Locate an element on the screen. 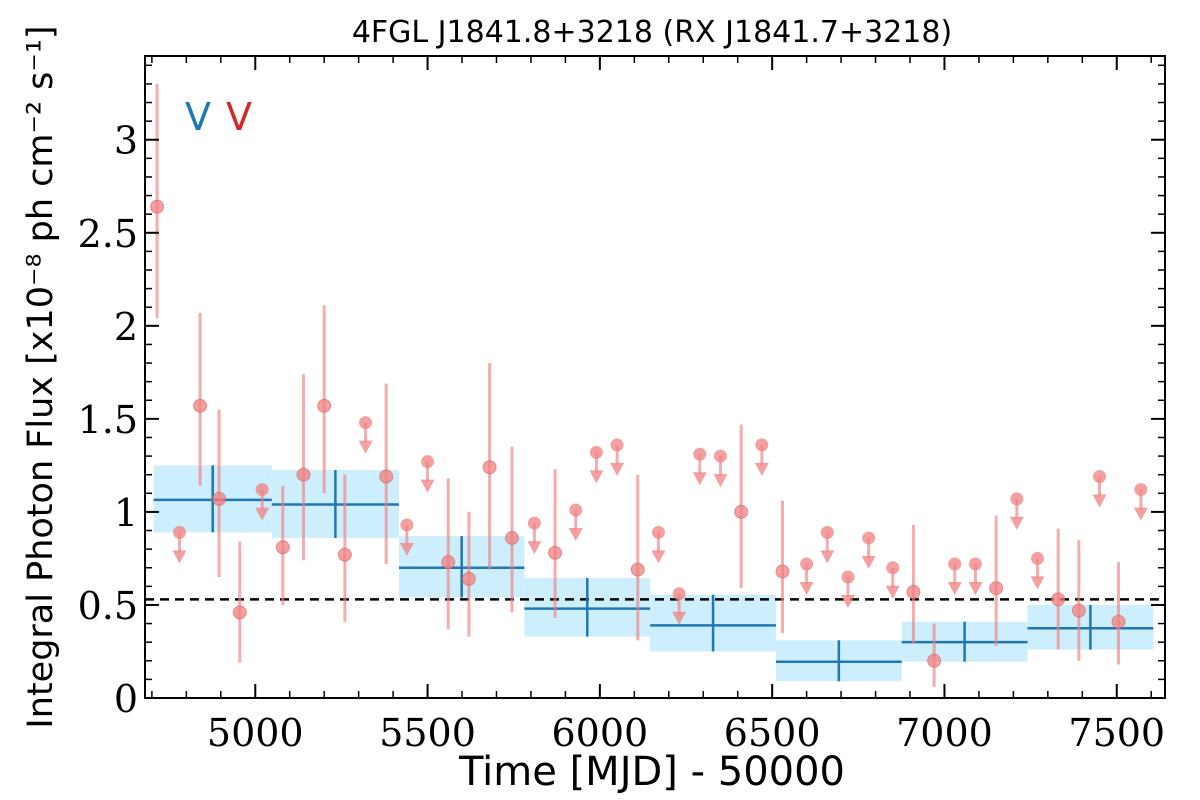 The height and width of the screenshot is (800, 1200). y-tick-label: 3 is located at coordinates (126, 141).